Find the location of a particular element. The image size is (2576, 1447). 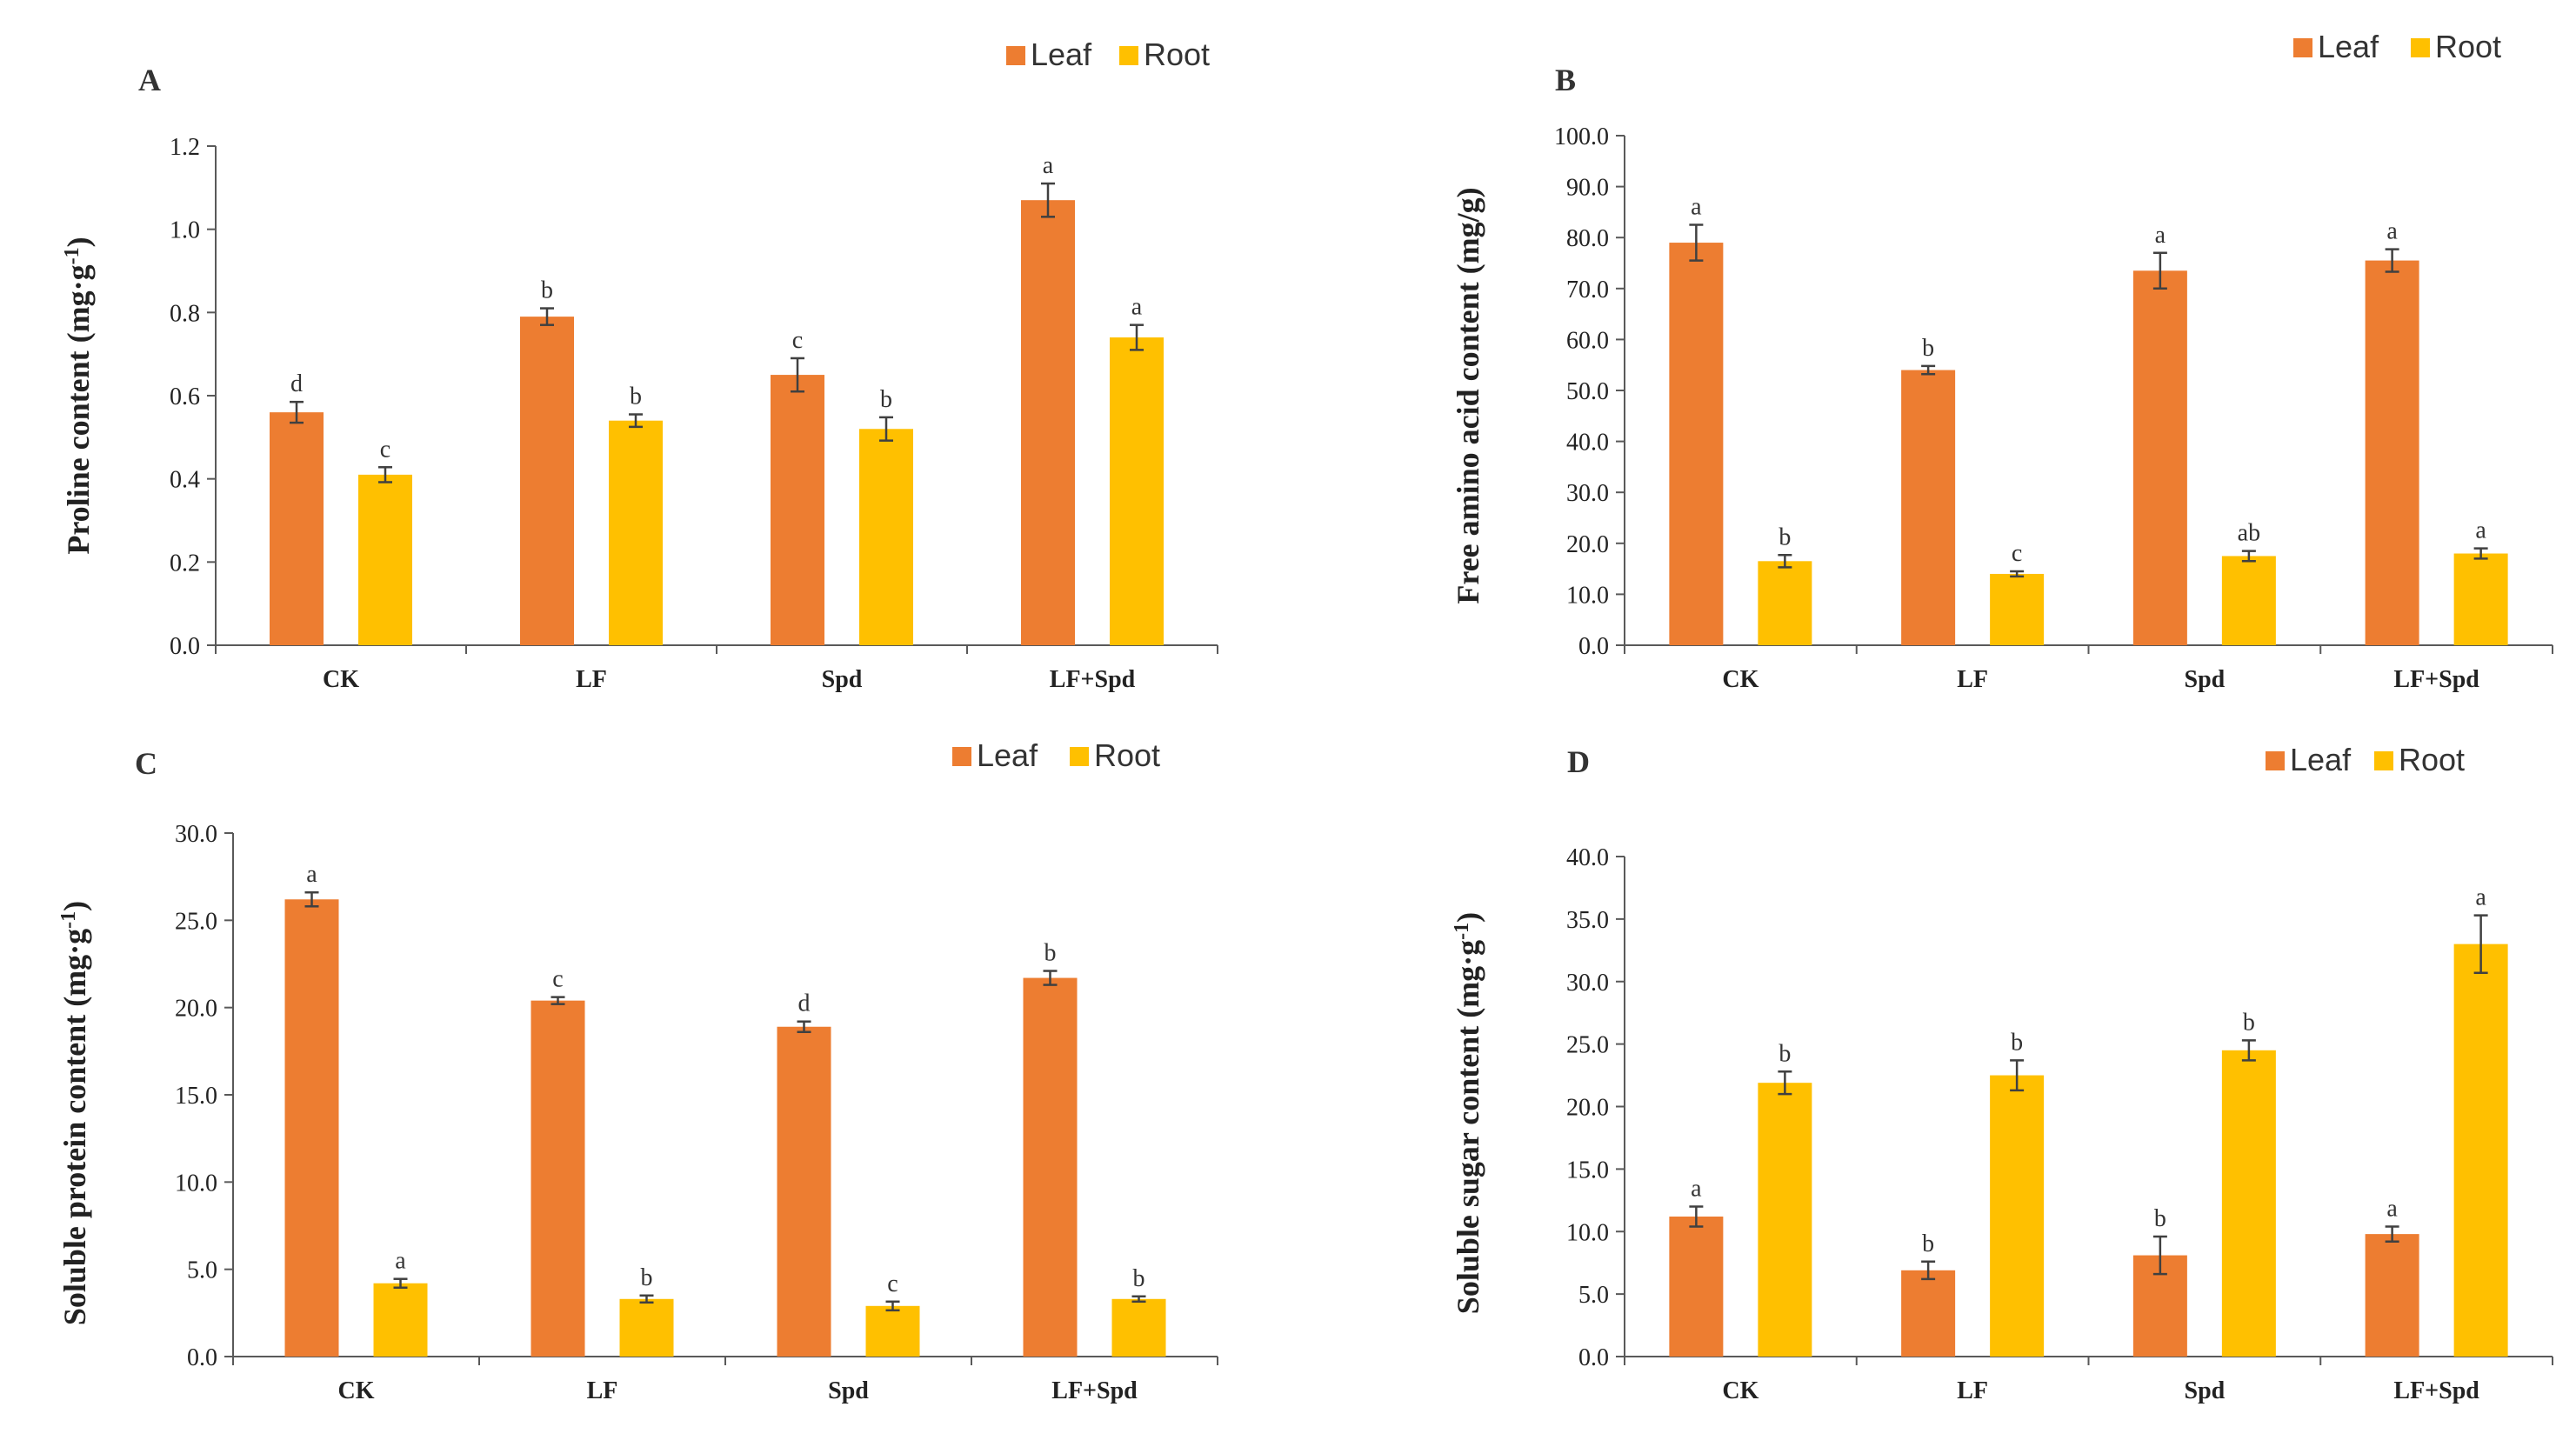

panel-label: D is located at coordinates (1578, 761).